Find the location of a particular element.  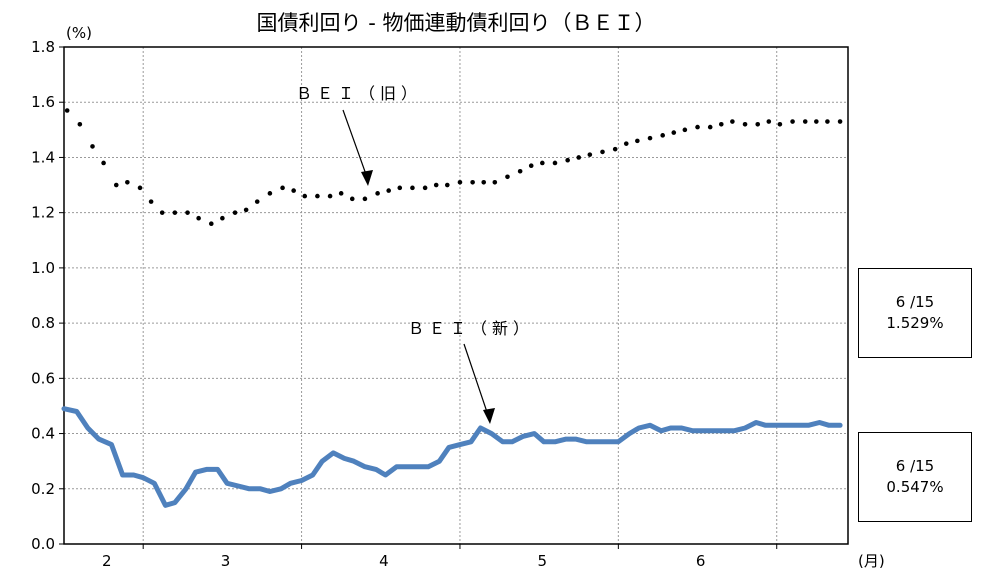

y-axis-unit-label: (%) is located at coordinates (79, 33).